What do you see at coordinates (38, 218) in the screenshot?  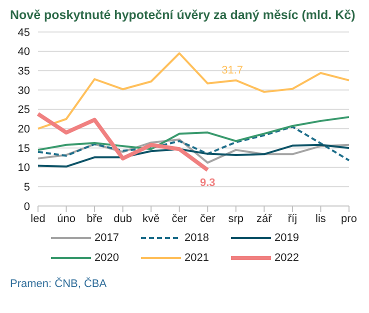 I see `x-tick-label: led` at bounding box center [38, 218].